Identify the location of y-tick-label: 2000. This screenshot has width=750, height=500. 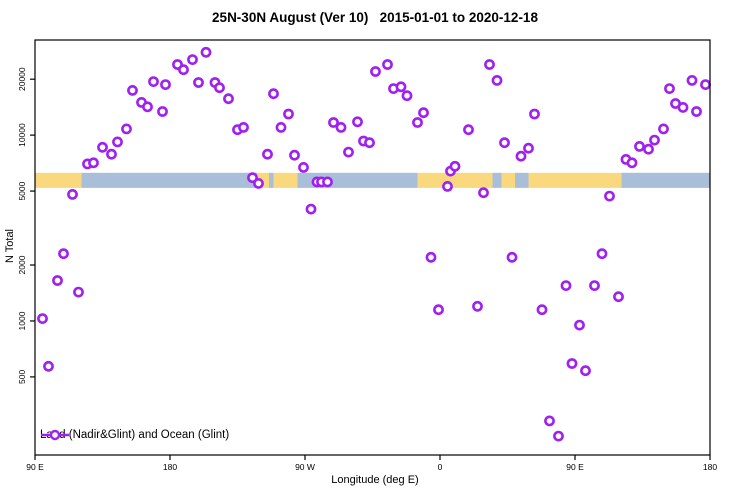
(22, 264).